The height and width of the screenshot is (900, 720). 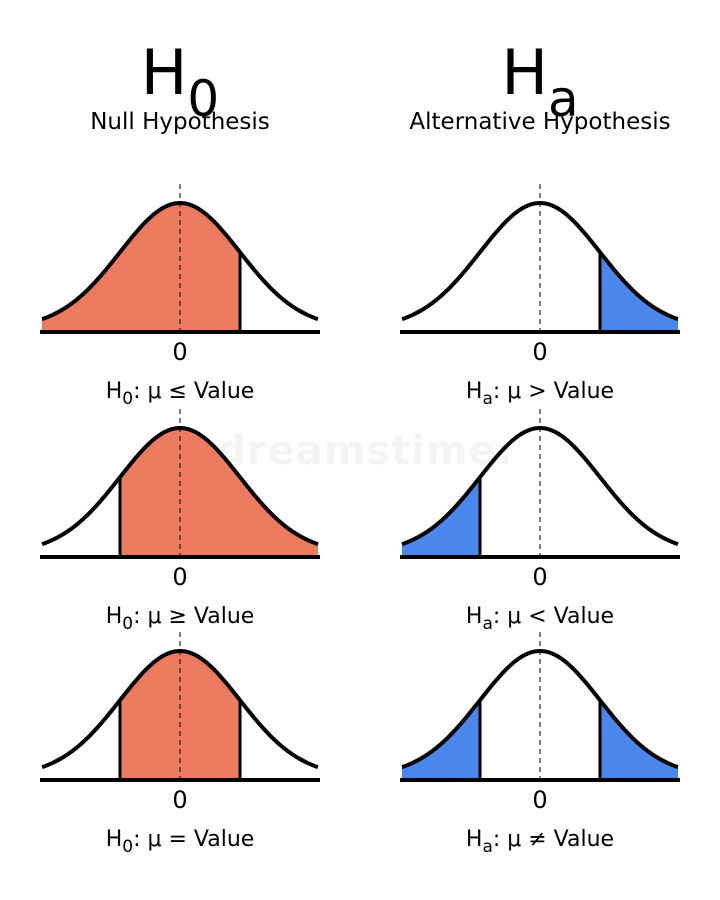 What do you see at coordinates (540, 122) in the screenshot?
I see `alternative-hypothesis-title: Alternative Hypothesis` at bounding box center [540, 122].